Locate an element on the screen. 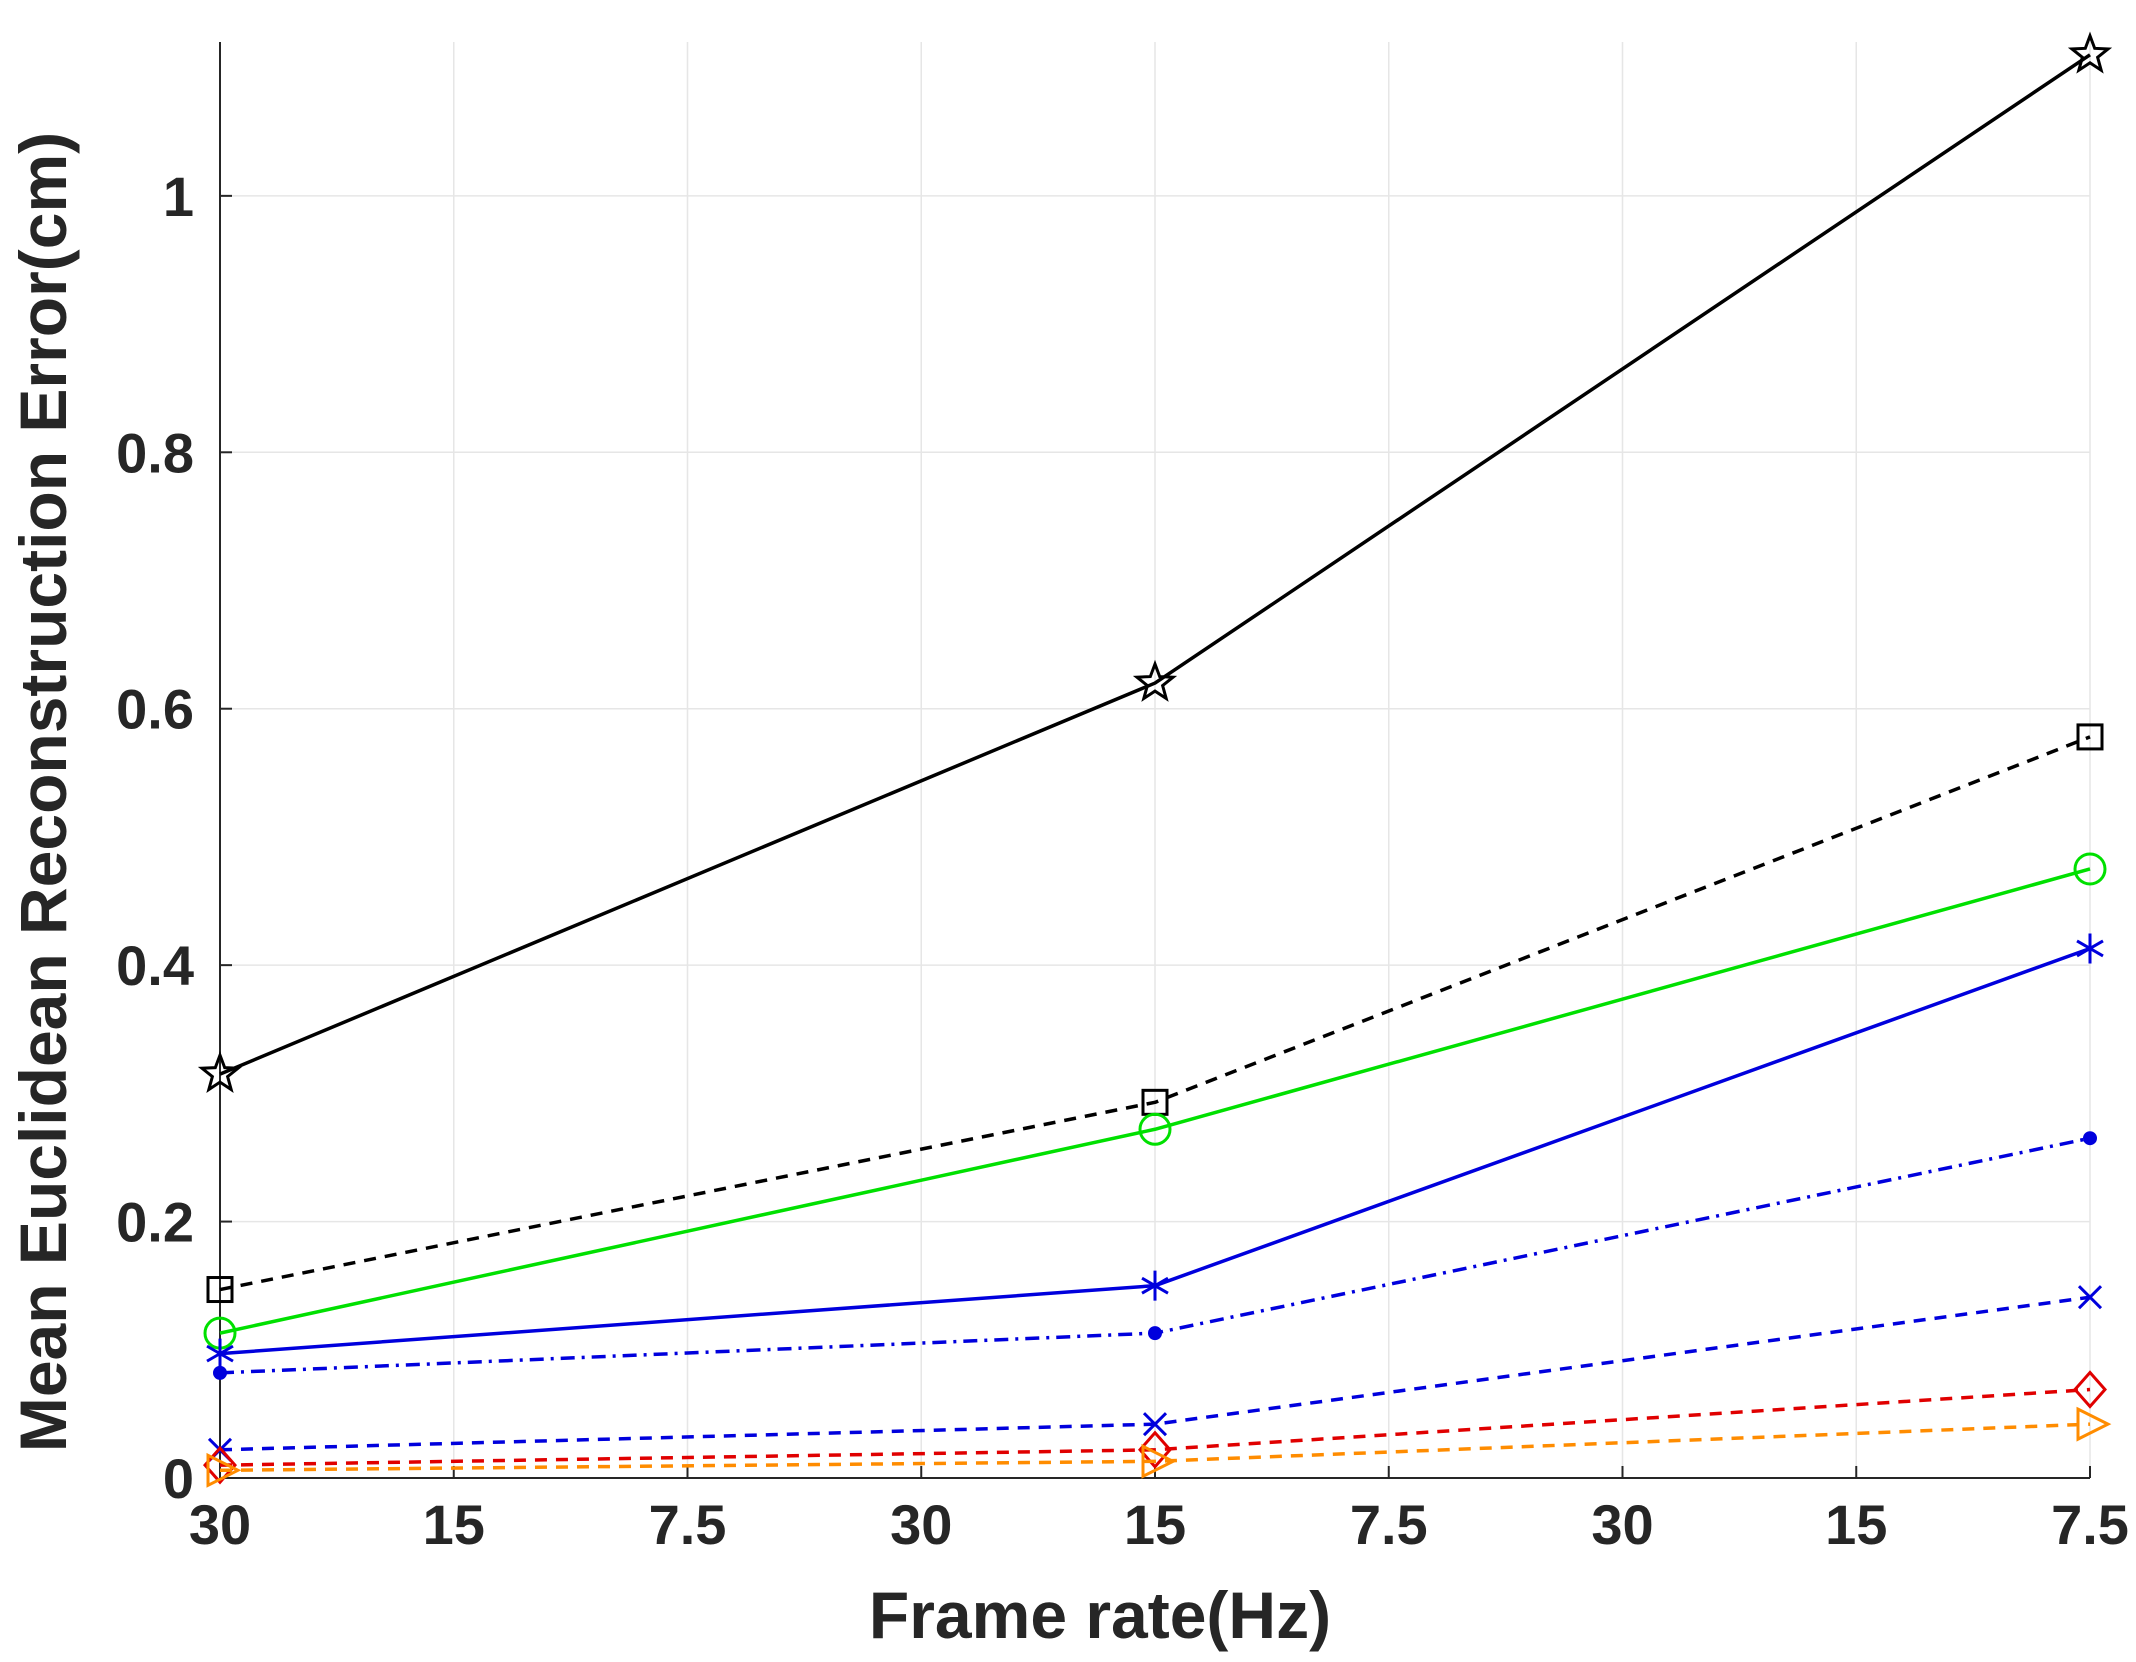 The image size is (2136, 1662). y-tick-label: 0.8 is located at coordinates (155, 452).